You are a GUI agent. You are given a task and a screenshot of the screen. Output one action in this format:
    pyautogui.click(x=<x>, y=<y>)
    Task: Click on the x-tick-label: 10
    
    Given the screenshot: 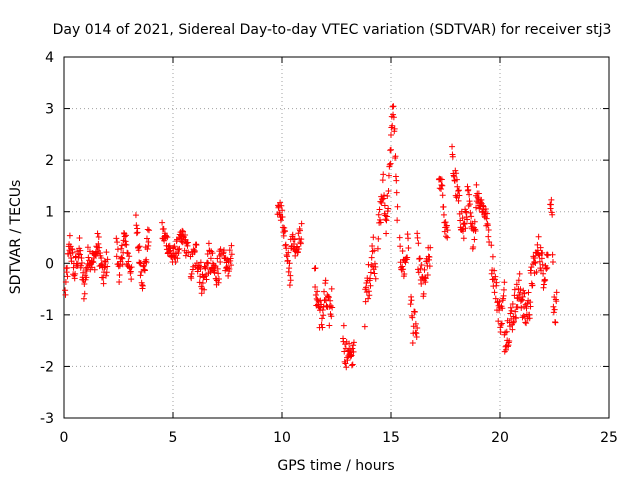 What is the action you would take?
    pyautogui.click(x=282, y=438)
    